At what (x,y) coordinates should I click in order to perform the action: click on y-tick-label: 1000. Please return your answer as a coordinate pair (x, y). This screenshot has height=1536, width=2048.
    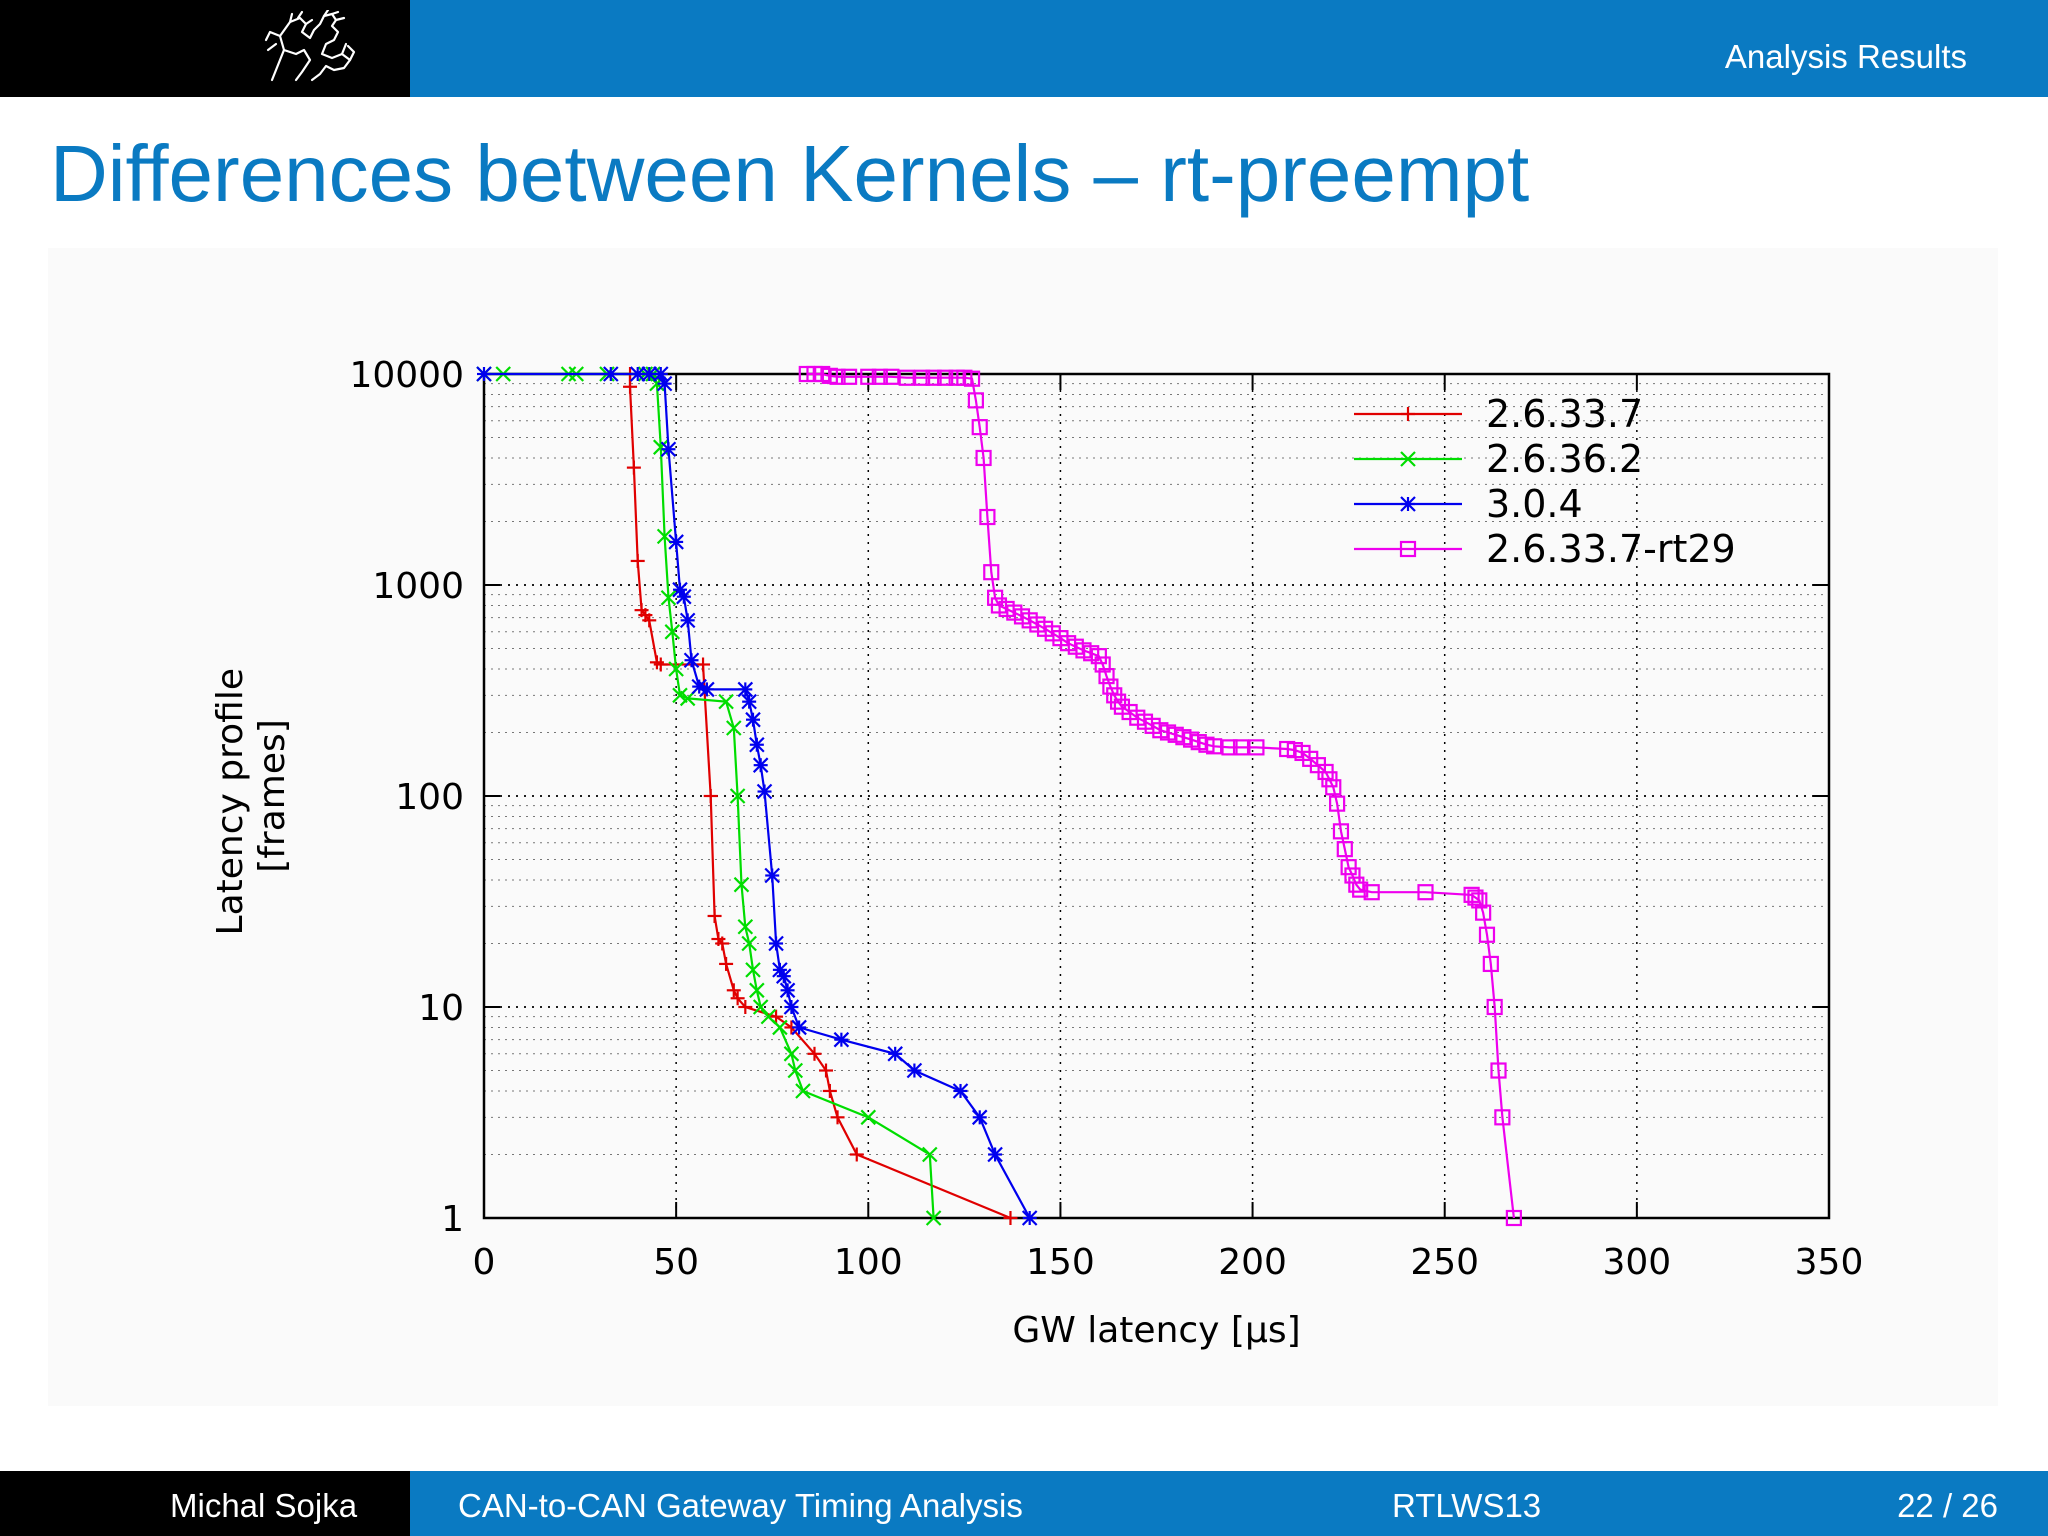
    Looking at the image, I should click on (418, 586).